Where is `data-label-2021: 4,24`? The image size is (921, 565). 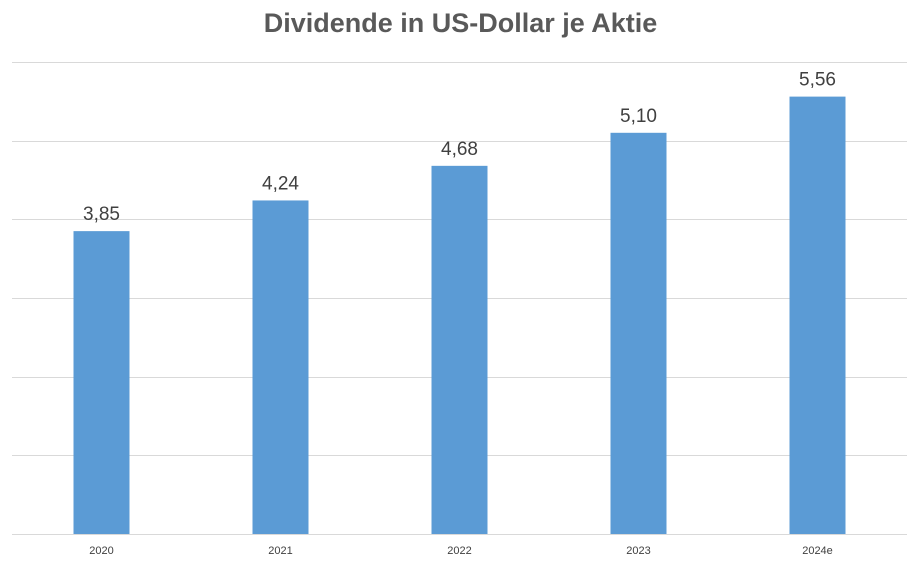
data-label-2021: 4,24 is located at coordinates (280, 183).